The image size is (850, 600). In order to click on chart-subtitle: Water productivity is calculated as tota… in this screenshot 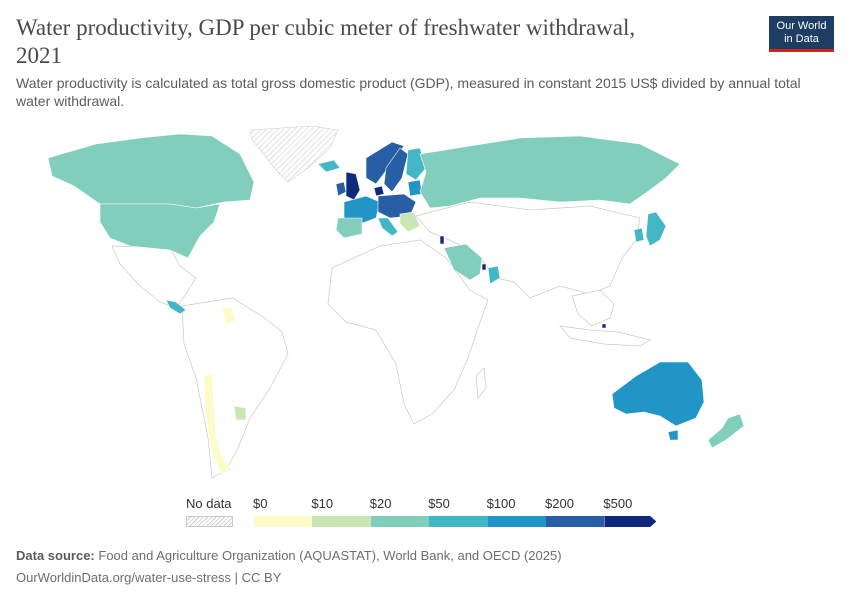, I will do `click(408, 92)`.